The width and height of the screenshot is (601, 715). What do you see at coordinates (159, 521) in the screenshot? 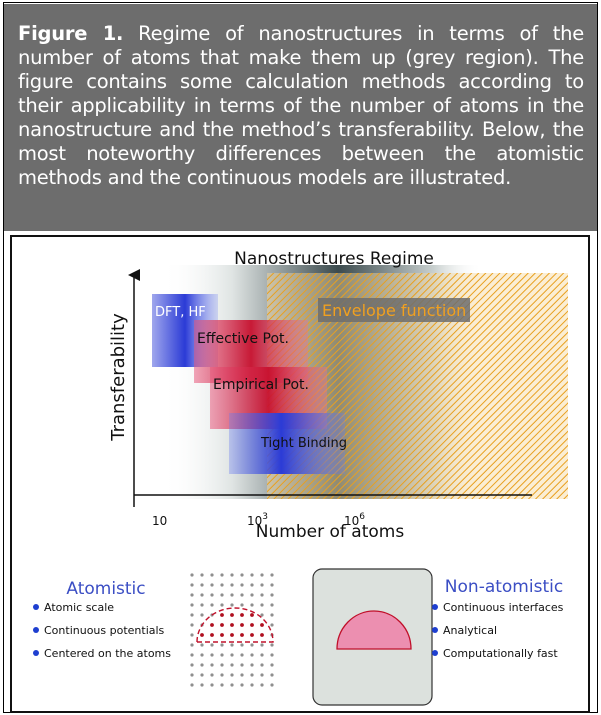
I see `x-tick-label-1: 10` at bounding box center [159, 521].